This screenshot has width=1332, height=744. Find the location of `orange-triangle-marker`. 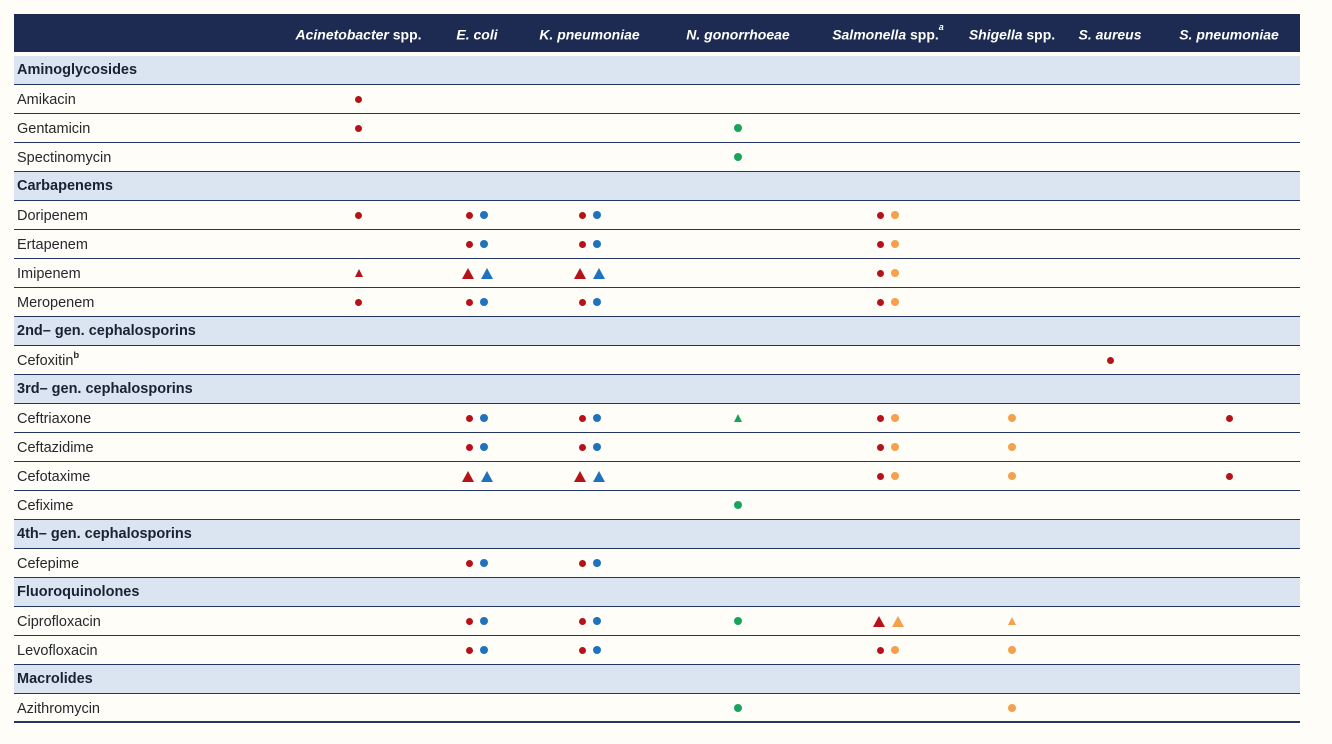

orange-triangle-marker is located at coordinates (897, 621).